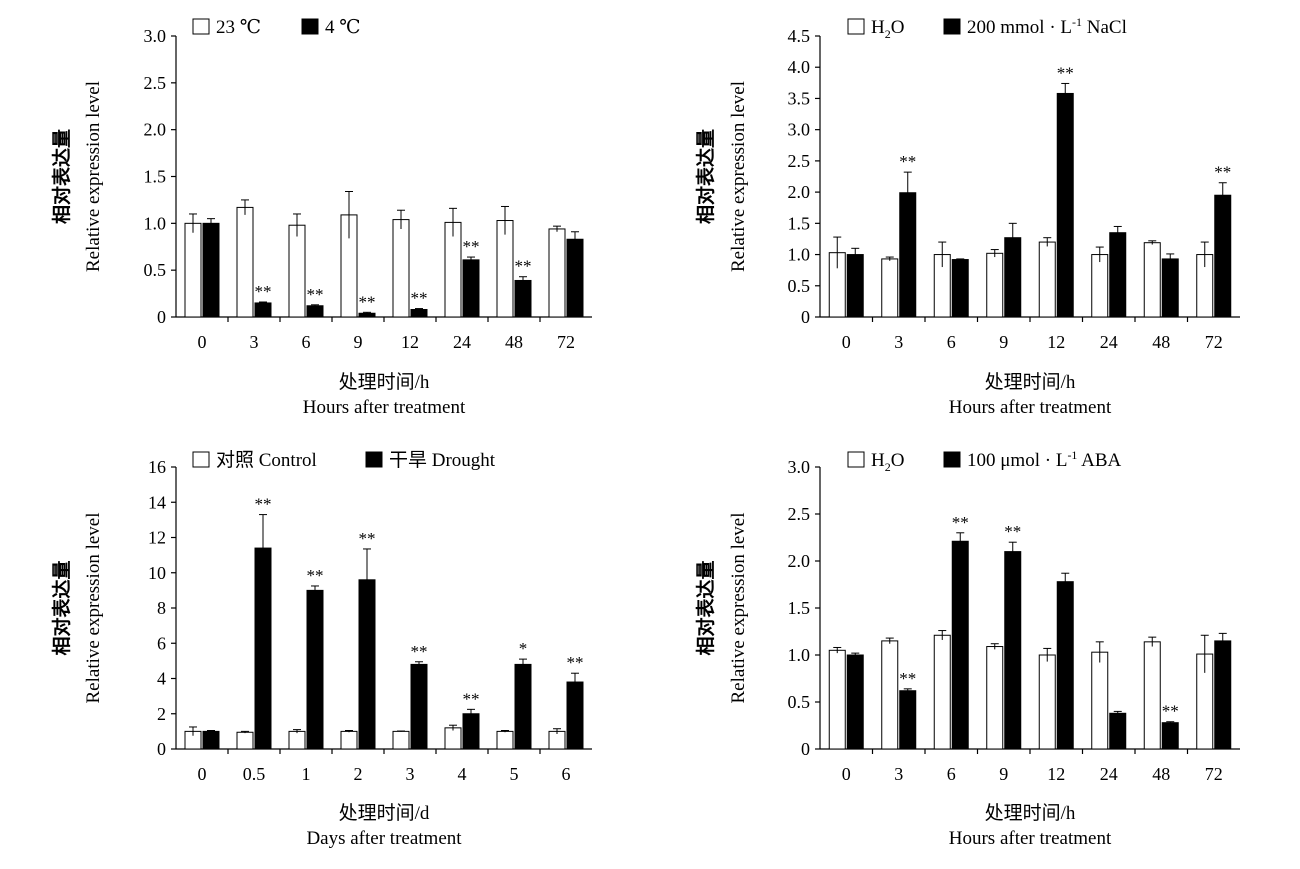 The height and width of the screenshot is (869, 1300). Describe the element at coordinates (266, 460) in the screenshot. I see `legend-text: 对照 Control` at that location.